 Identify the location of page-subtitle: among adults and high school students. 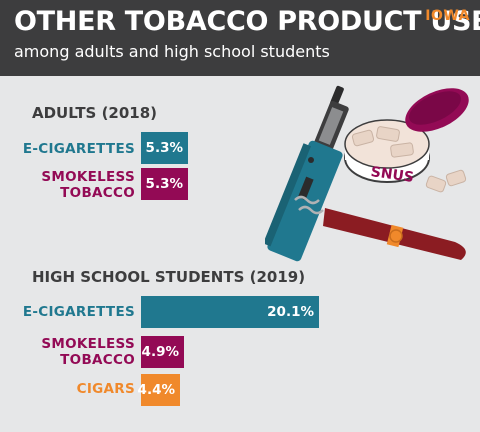
(172, 51).